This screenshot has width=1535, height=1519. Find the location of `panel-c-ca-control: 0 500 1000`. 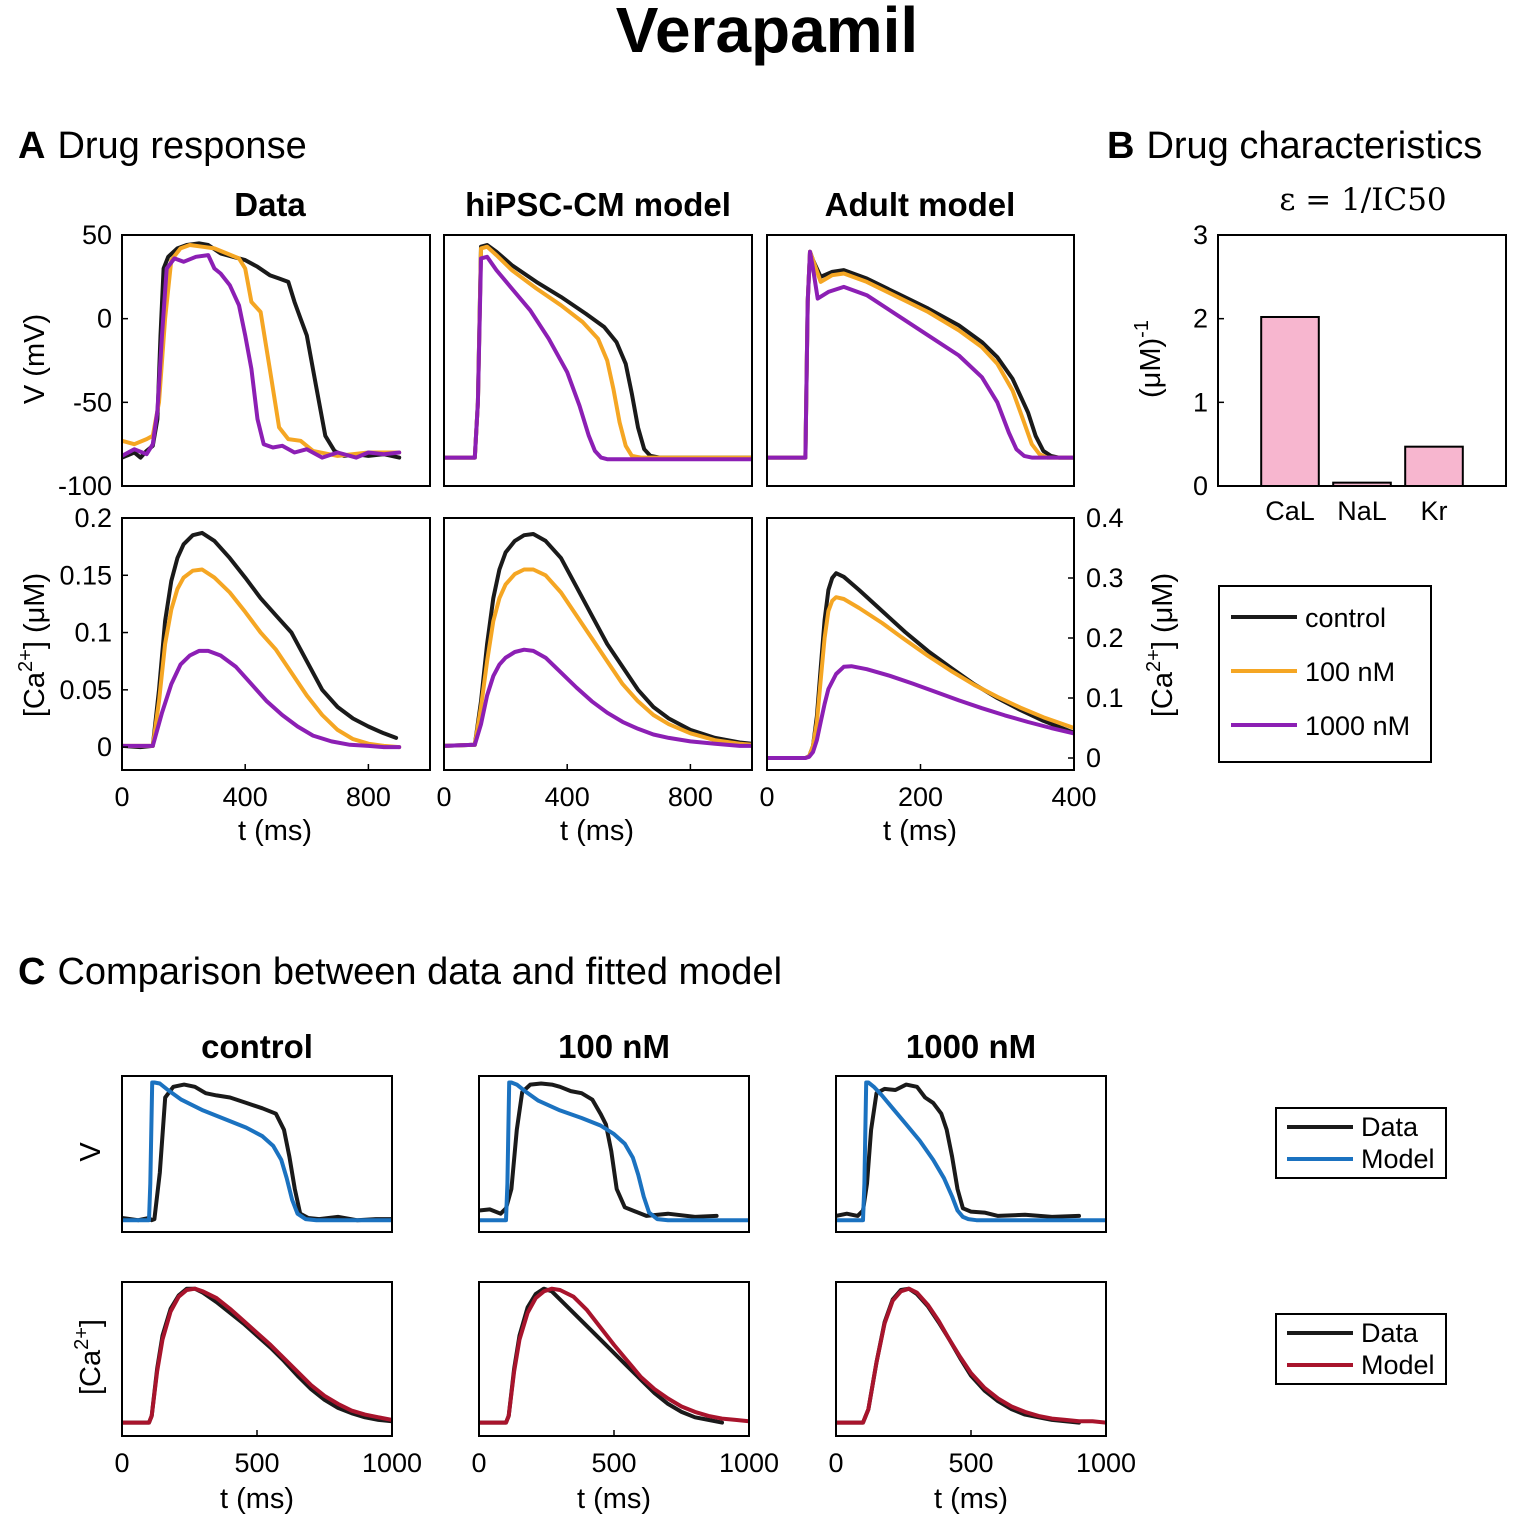

panel-c-ca-control: 0 500 1000 is located at coordinates (268, 1379).